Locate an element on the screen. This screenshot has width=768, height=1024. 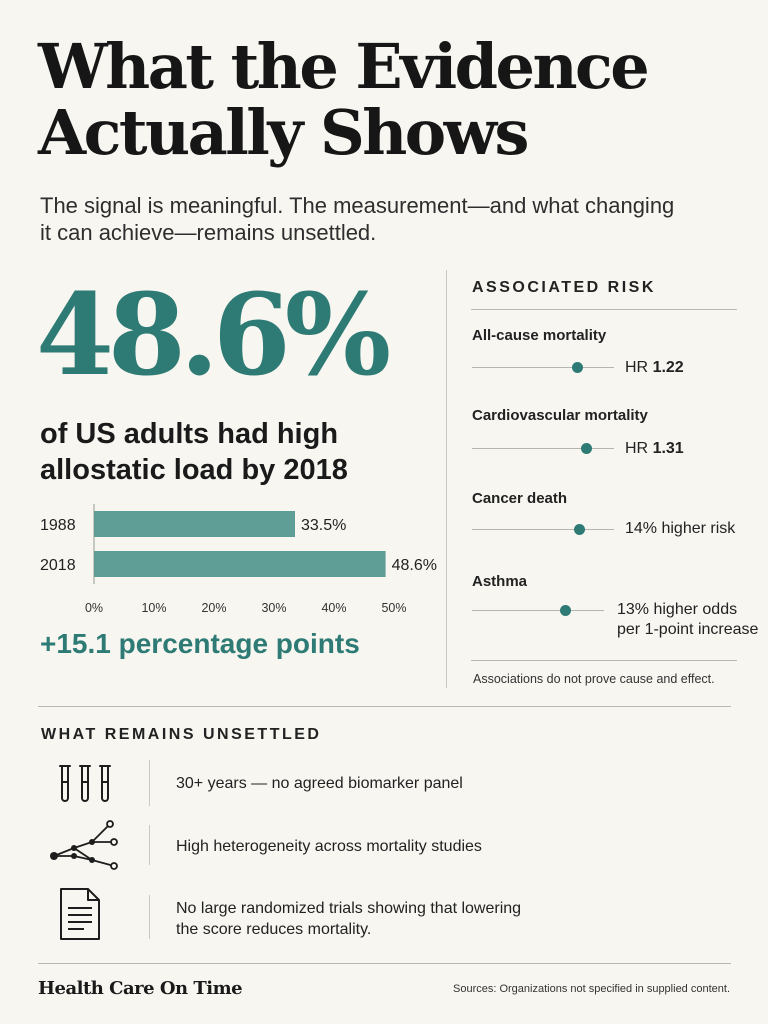
x-tick-label: 20% is located at coordinates (213, 608).